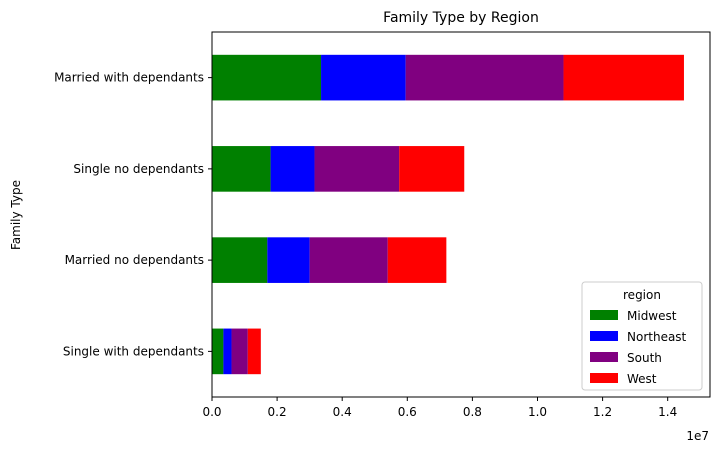 This screenshot has width=719, height=451. I want to click on x-axis-offset-label: 1e7, so click(697, 436).